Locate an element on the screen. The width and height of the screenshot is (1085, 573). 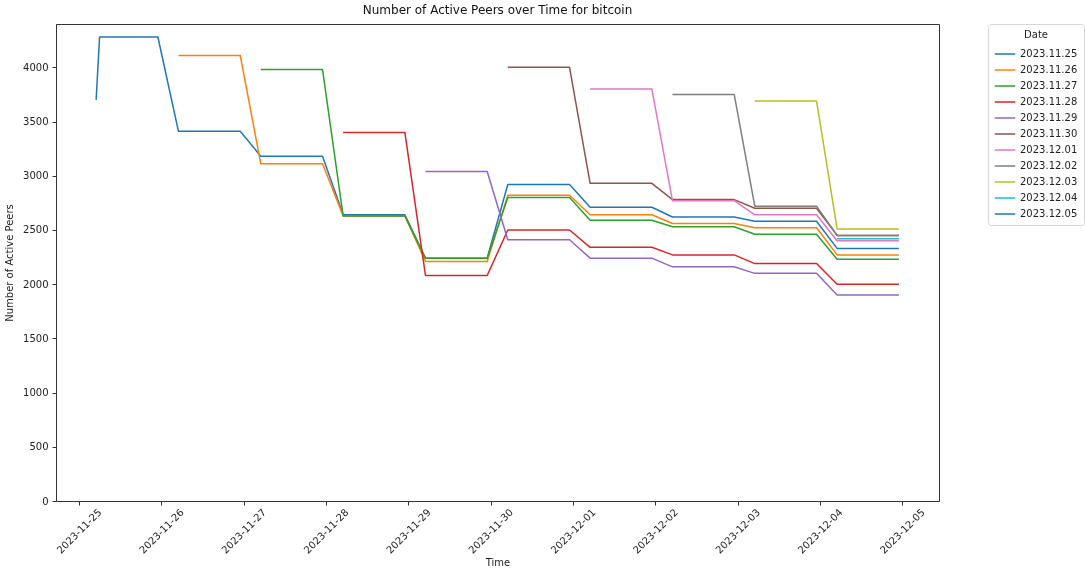
y-tick-label: 3500 is located at coordinates (36, 122).